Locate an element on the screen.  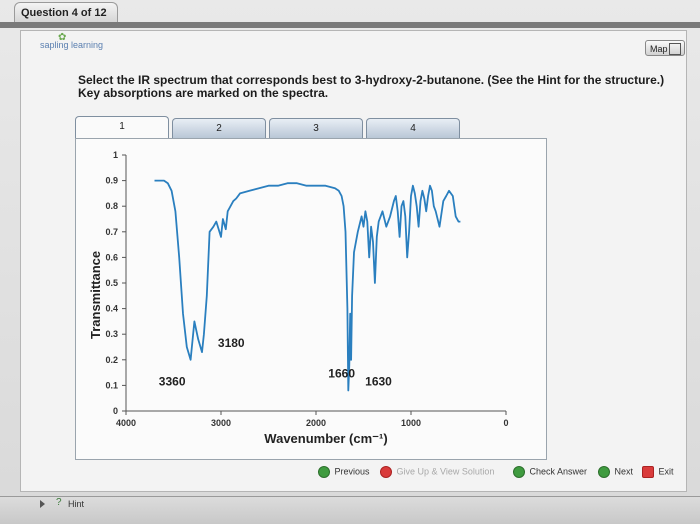
sprout-icon: ✿ is located at coordinates (62, 37).